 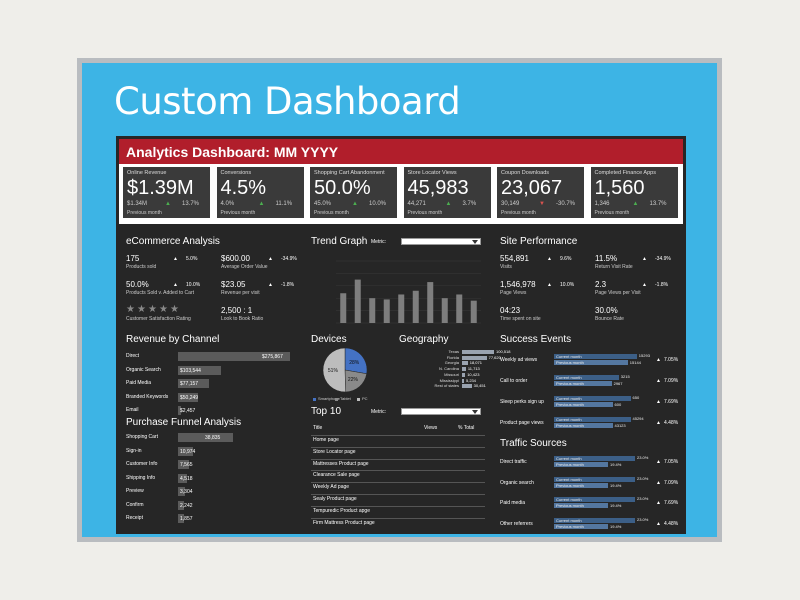 What do you see at coordinates (542, 204) in the screenshot?
I see `arrow-down-icon: ▼` at bounding box center [542, 204].